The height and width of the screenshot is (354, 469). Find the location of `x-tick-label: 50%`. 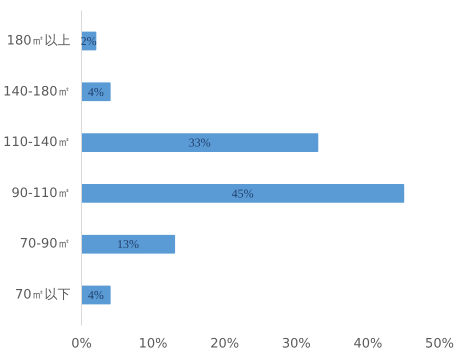

x-tick-label: 50% is located at coordinates (439, 344).